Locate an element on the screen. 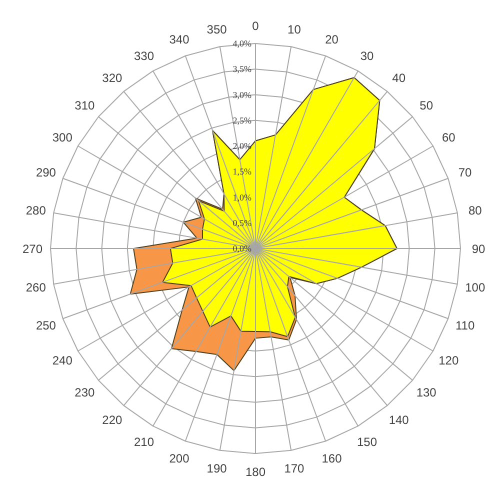 This screenshot has width=495, height=486. spoke-label: 90 is located at coordinates (479, 249).